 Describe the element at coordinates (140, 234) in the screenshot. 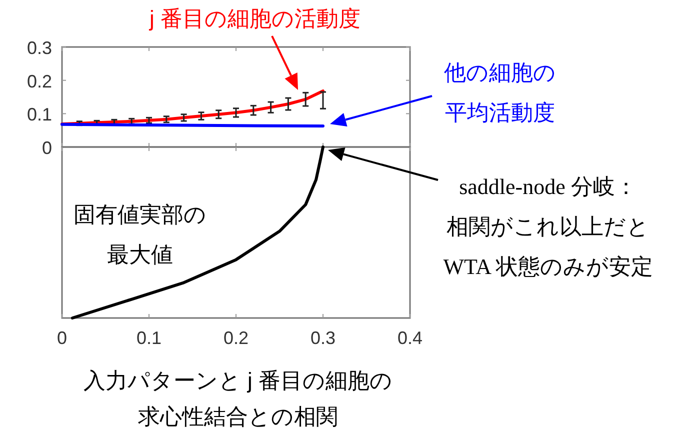

I see `annotation: 固有値実部の最大値` at that location.